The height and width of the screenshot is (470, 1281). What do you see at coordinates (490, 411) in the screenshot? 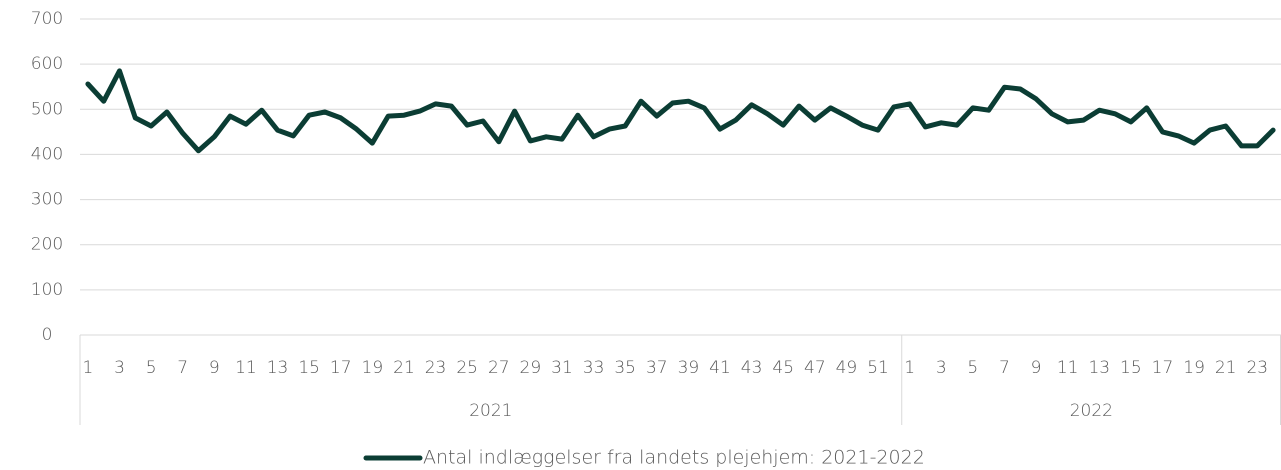
I see `group-label: 2021` at bounding box center [490, 411].